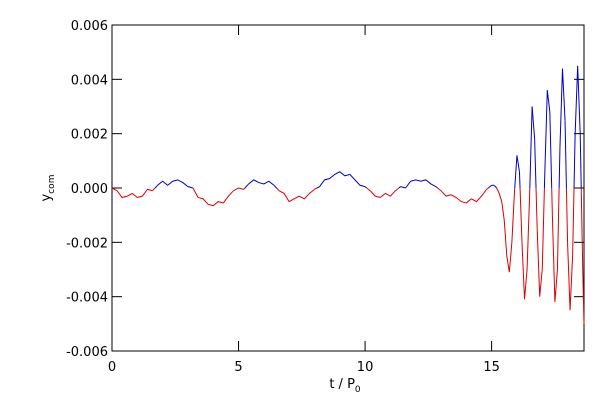 This screenshot has width=600, height=400. What do you see at coordinates (238, 367) in the screenshot?
I see `x-tick-label: 5` at bounding box center [238, 367].